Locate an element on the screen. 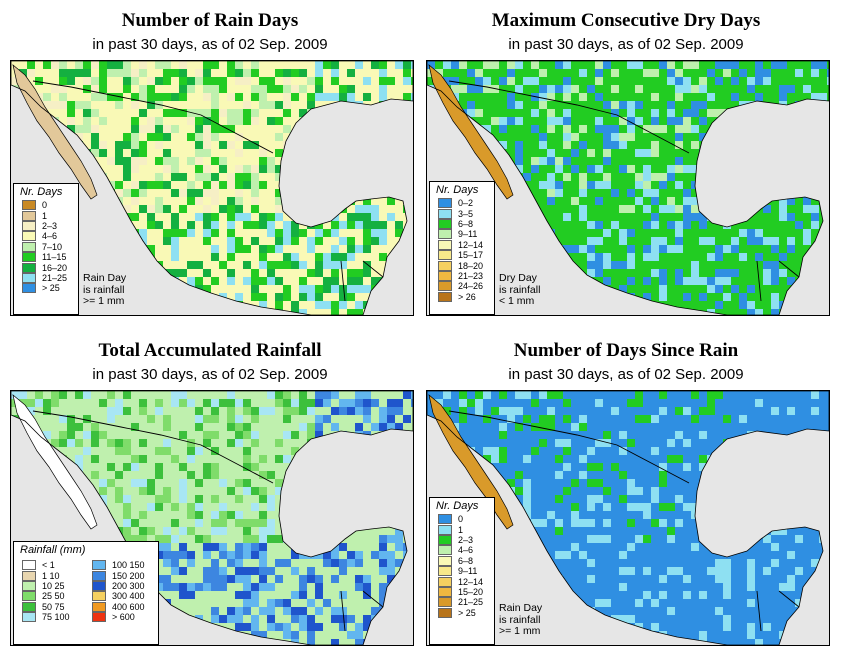  legend-label: 2–3 is located at coordinates (466, 539).